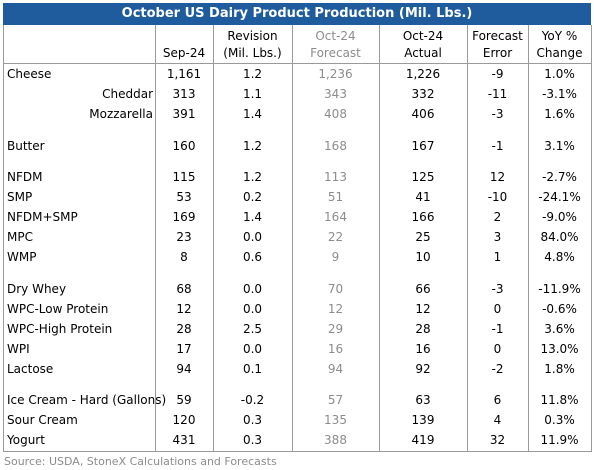  Describe the element at coordinates (30, 368) in the screenshot. I see `row-label: Lactose` at that location.